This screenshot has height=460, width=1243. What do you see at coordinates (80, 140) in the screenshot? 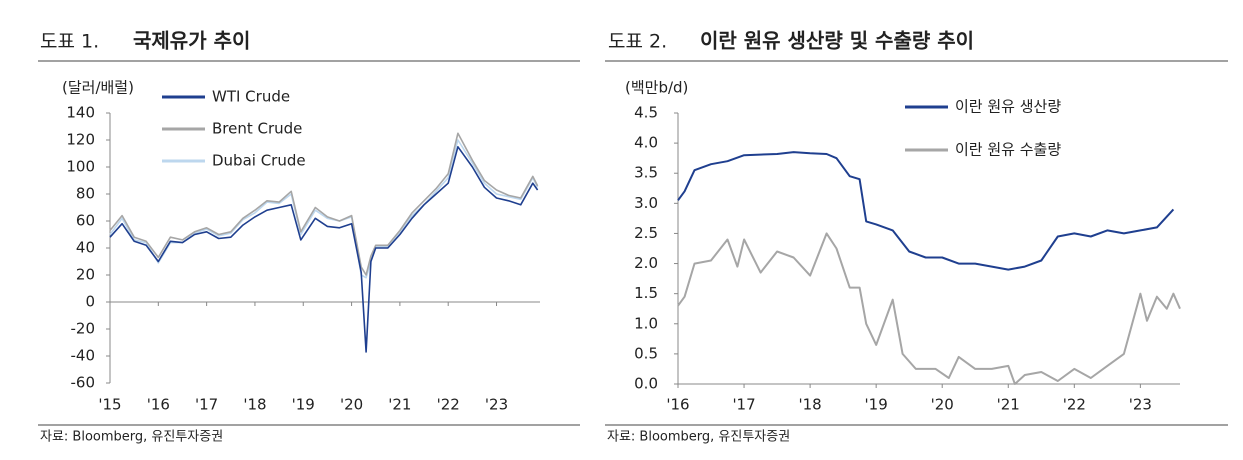
I see `y-tick-label: 120` at bounding box center [80, 140].